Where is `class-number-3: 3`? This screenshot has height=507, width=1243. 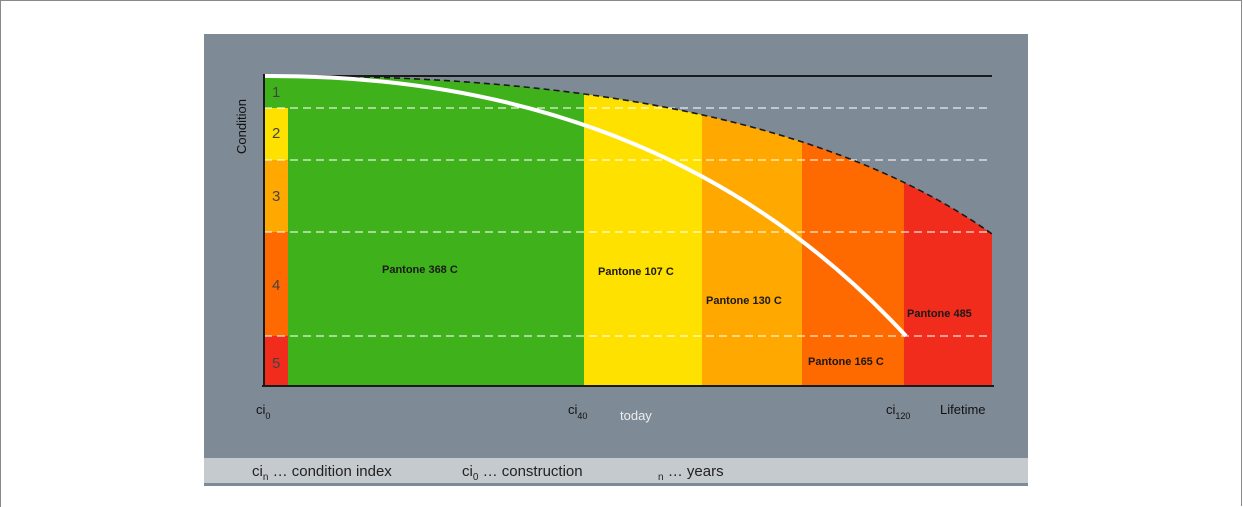
class-number-3: 3 is located at coordinates (276, 196).